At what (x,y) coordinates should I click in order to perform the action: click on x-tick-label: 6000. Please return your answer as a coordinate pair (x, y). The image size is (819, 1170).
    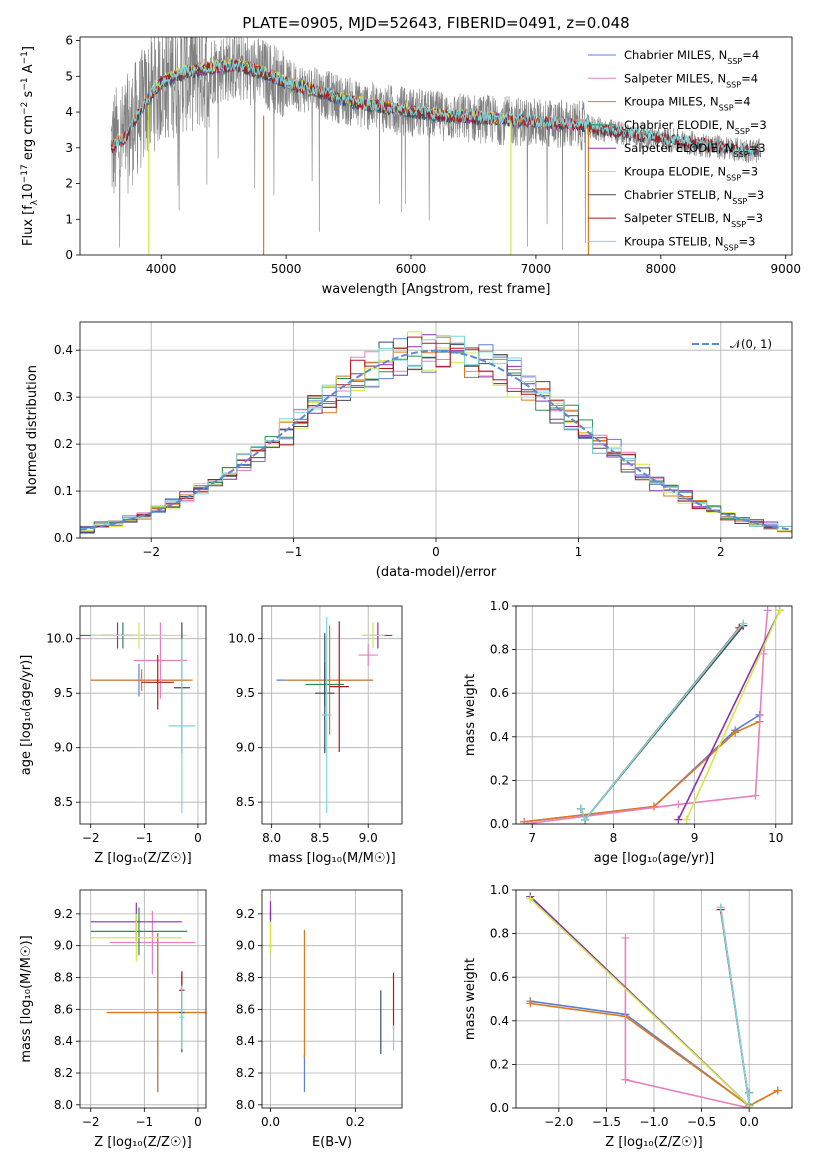
    Looking at the image, I should click on (411, 269).